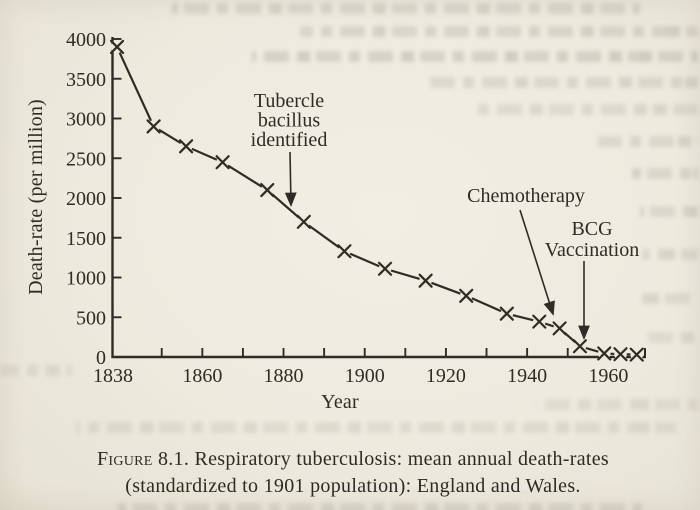 The image size is (700, 510). I want to click on x-tick-label: 1880, so click(284, 376).